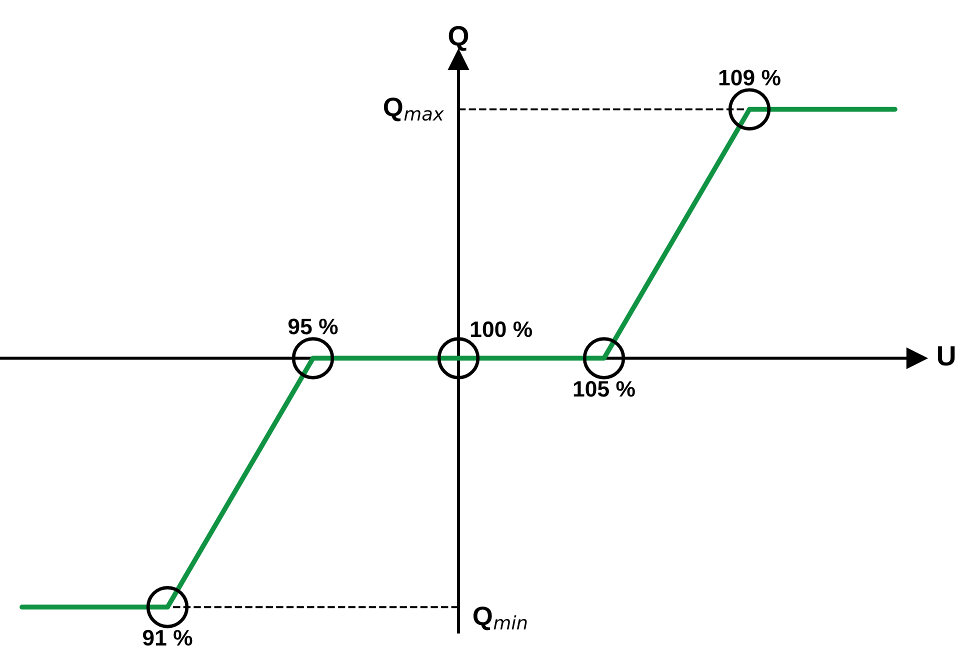 Image resolution: width=958 pixels, height=652 pixels. What do you see at coordinates (167, 638) in the screenshot?
I see `annotation: 91 %` at bounding box center [167, 638].